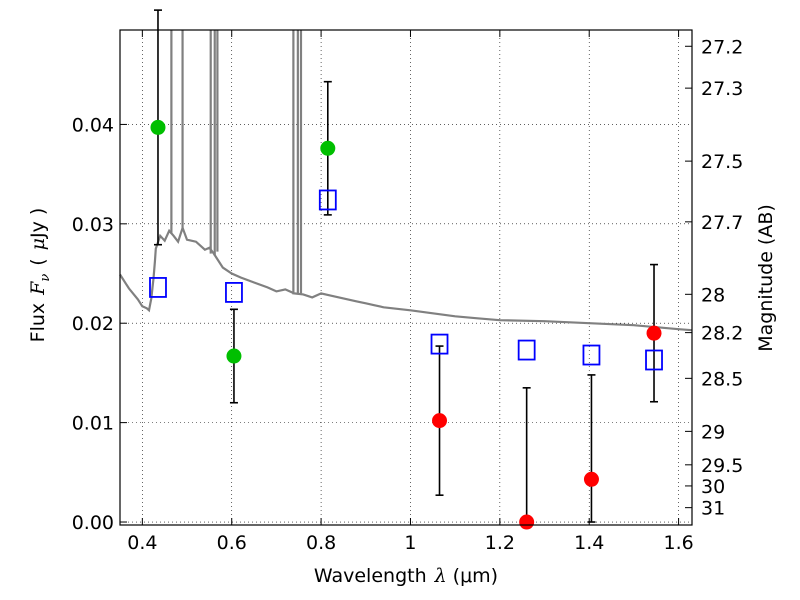 The width and height of the screenshot is (800, 600). I want to click on magnitude-tick-label: 31, so click(713, 509).